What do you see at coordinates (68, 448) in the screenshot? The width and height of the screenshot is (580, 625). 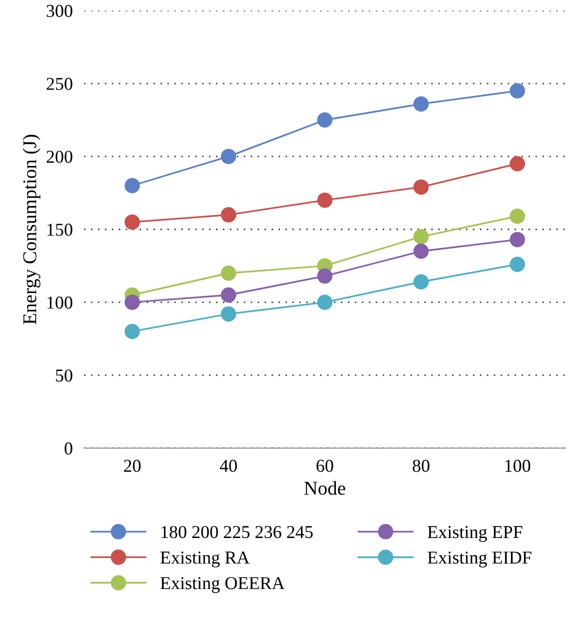 I see `y-tick-label: 0` at bounding box center [68, 448].